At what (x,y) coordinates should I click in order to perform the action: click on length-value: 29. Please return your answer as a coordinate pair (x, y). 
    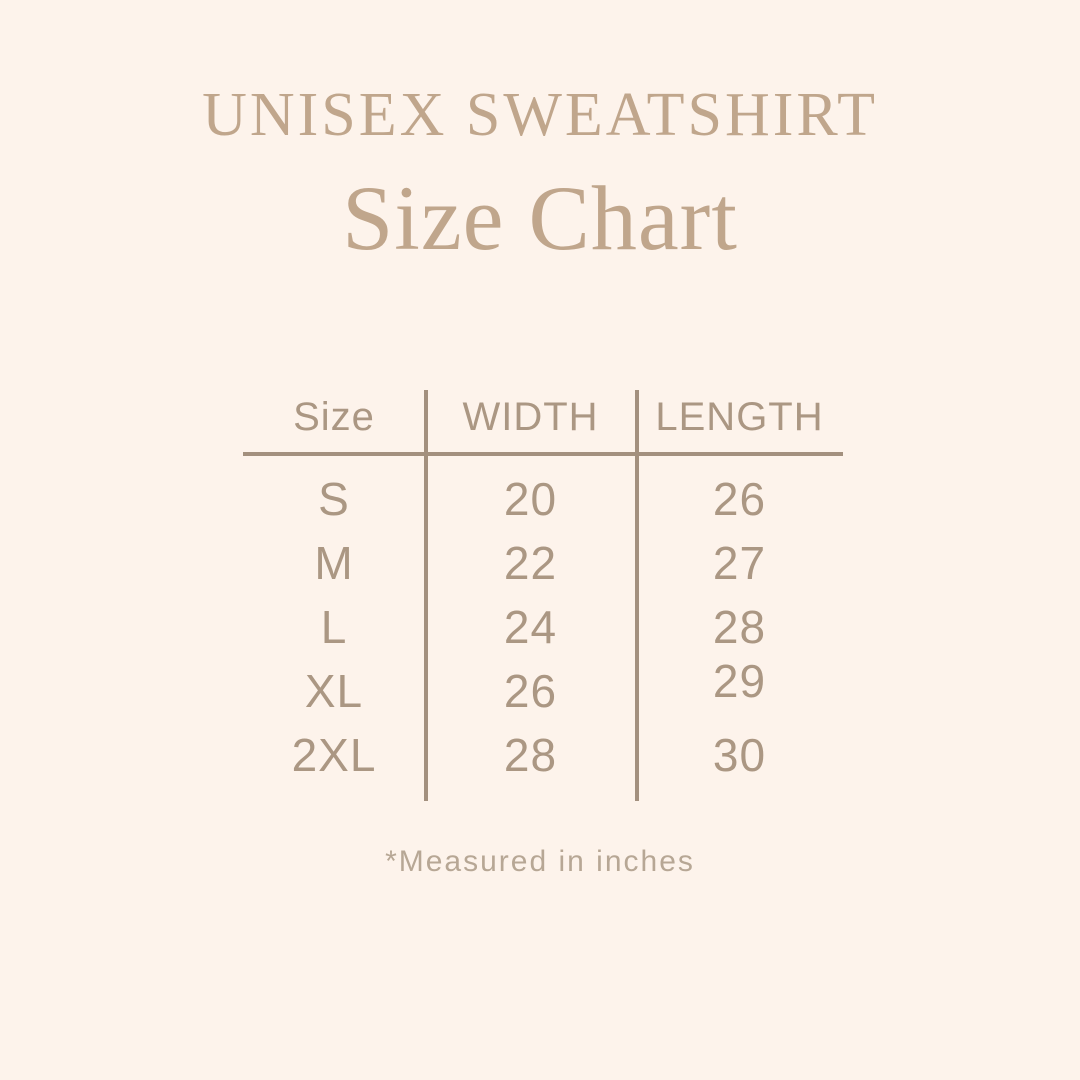
    Looking at the image, I should click on (739, 681).